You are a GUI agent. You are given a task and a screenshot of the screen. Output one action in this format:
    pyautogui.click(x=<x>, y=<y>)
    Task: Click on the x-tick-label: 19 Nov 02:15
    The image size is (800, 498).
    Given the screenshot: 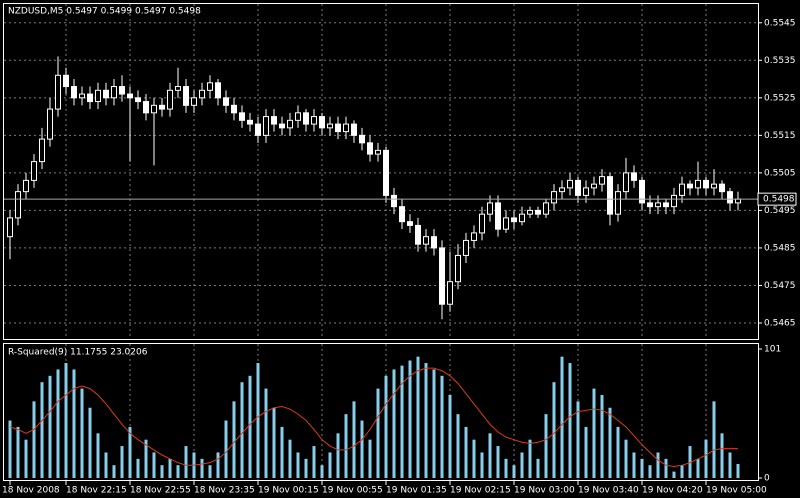 What is the action you would take?
    pyautogui.click(x=480, y=491)
    